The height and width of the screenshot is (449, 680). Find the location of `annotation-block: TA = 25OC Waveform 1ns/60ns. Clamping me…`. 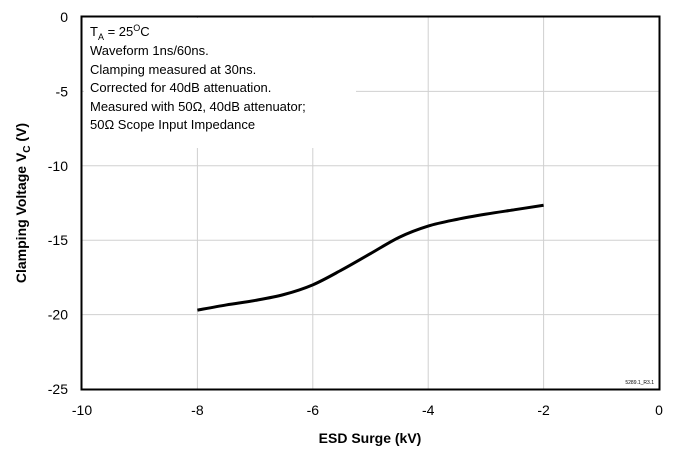

annotation-block: TA = 25OC Waveform 1ns/60ns. Clamping me… is located at coordinates (198, 77).